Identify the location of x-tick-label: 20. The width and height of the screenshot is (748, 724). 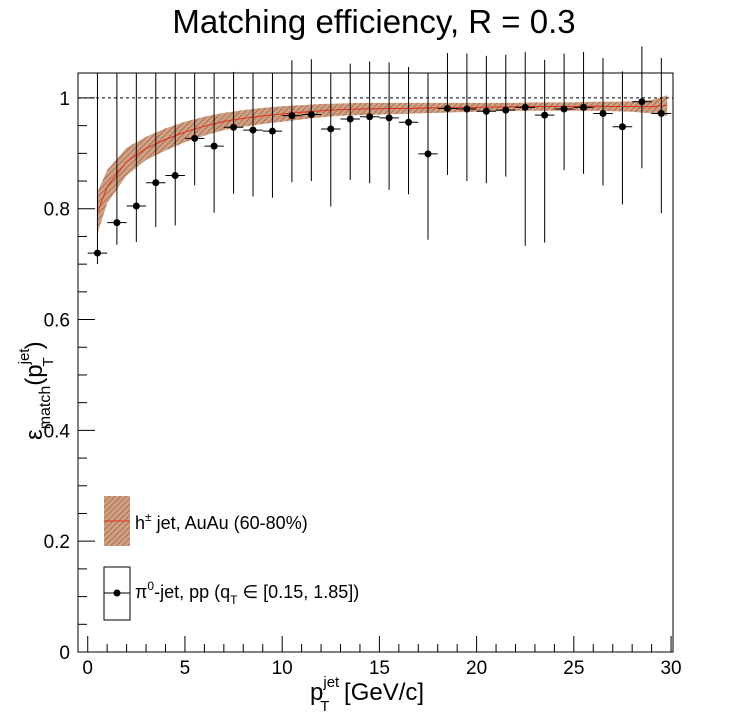
(476, 668).